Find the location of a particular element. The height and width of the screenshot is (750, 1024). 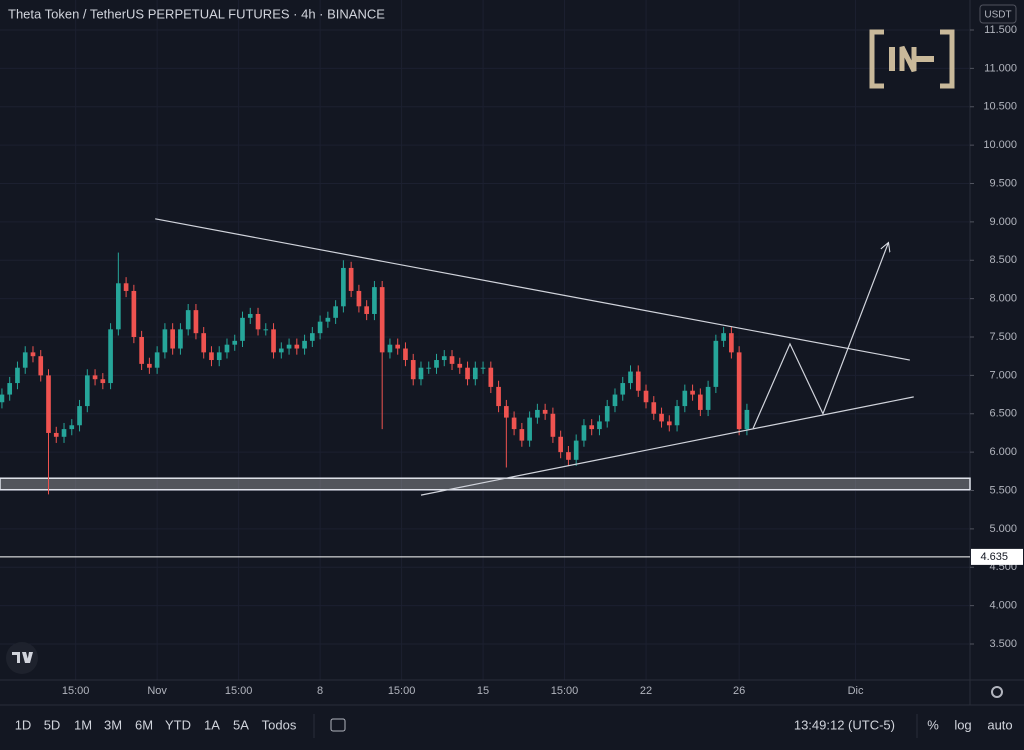

tv-logo is located at coordinates (22, 658).